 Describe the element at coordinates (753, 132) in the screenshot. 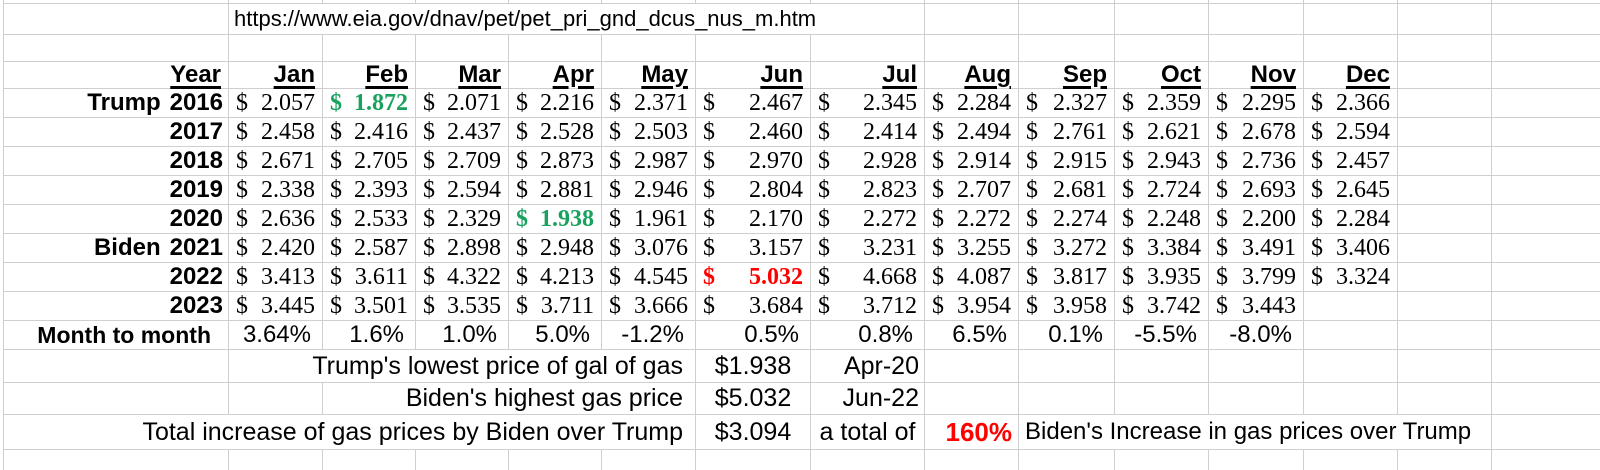

I see `cell-2017-jun: $2.460` at that location.